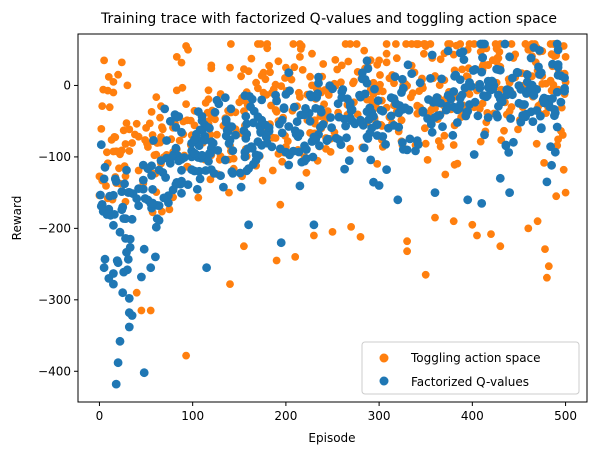  Describe the element at coordinates (472, 416) in the screenshot. I see `x-tick-label: 400` at that location.